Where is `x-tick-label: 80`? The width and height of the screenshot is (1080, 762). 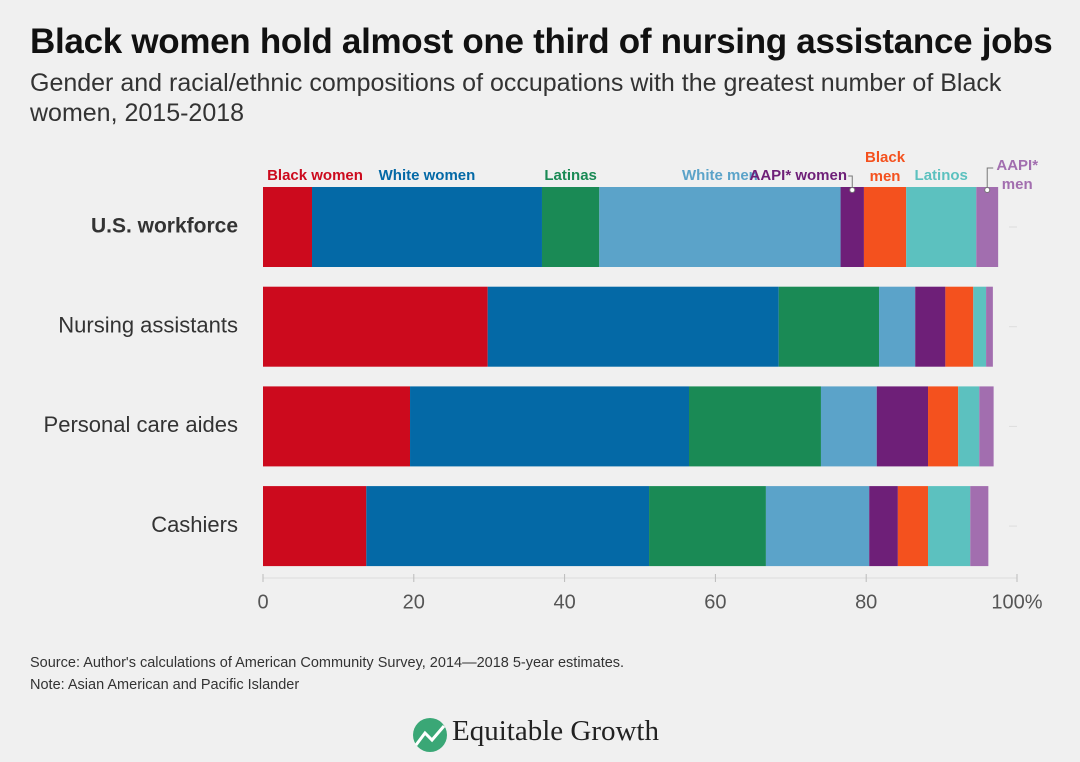 x-tick-label: 80 is located at coordinates (866, 602).